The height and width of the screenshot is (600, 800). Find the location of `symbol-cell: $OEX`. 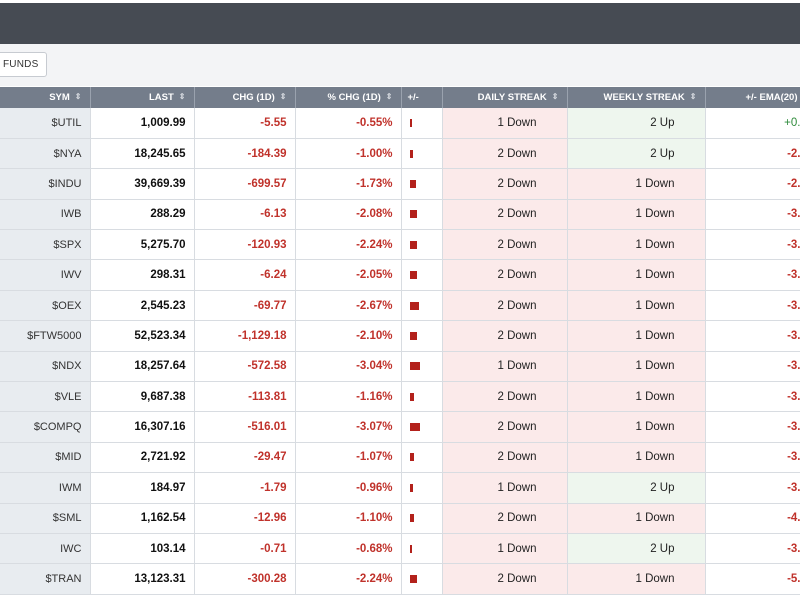

symbol-cell: $OEX is located at coordinates (45, 306).